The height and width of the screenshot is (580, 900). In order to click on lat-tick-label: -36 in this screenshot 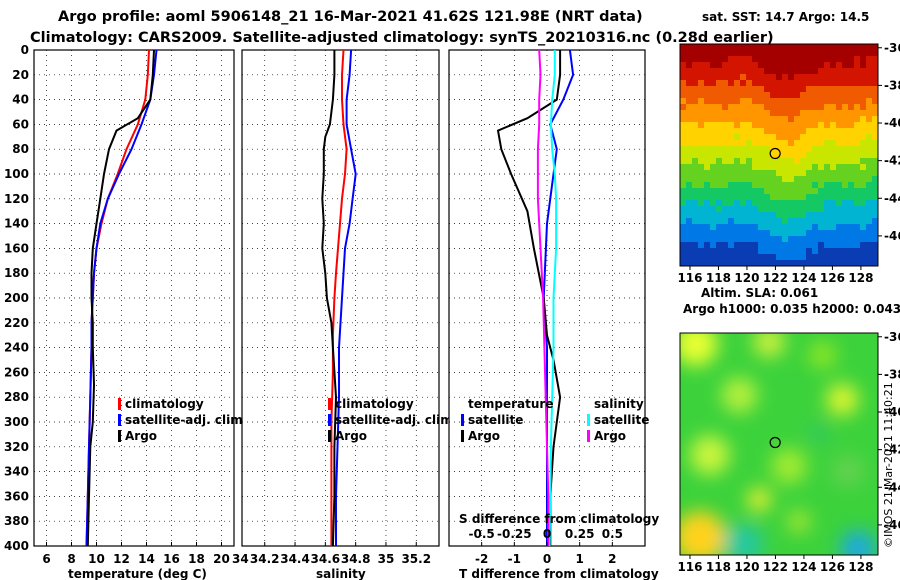, I will do `click(892, 48)`.